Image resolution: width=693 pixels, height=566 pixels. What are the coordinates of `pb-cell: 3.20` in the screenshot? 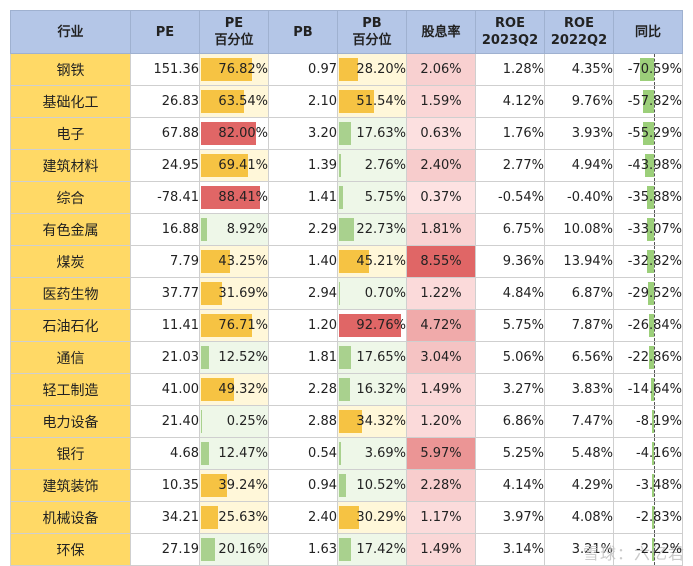 It's located at (303, 133).